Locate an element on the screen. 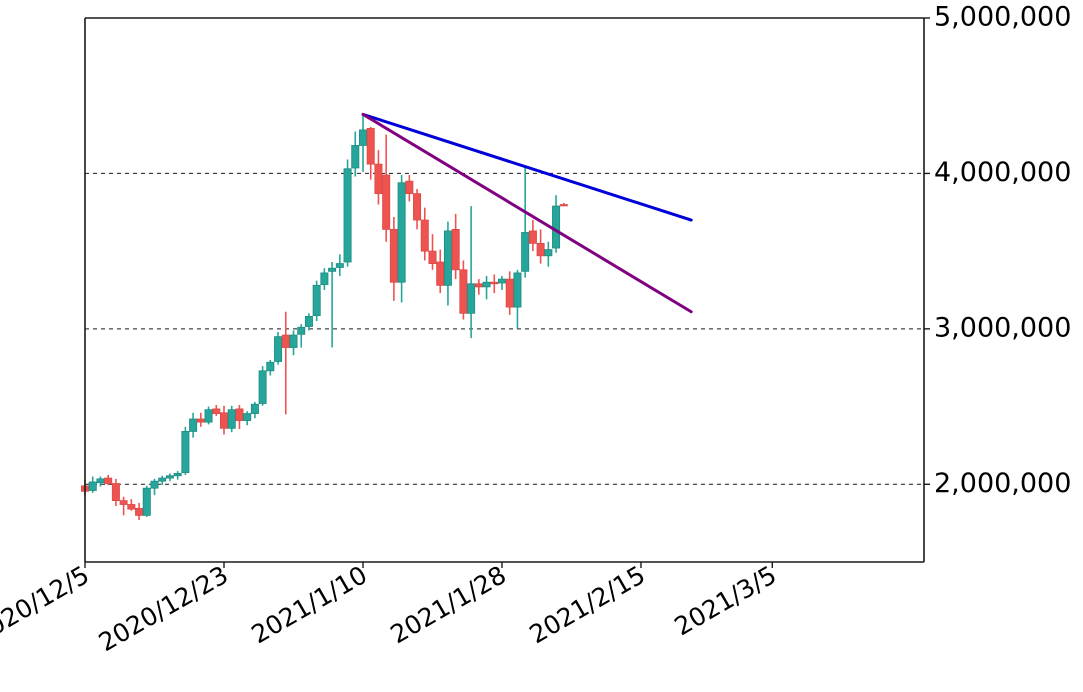 This screenshot has width=1083, height=692. xtick-label-36: 2021/1/10 is located at coordinates (309, 604).